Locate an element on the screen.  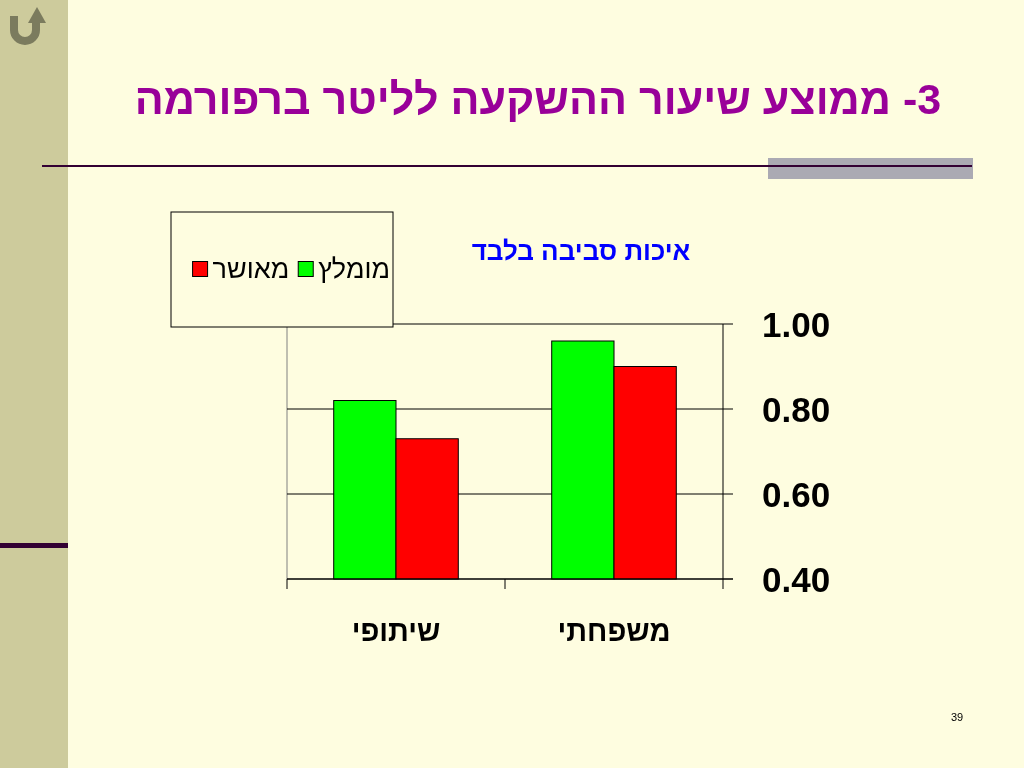
legend-label: מומלץ is located at coordinates (354, 269).